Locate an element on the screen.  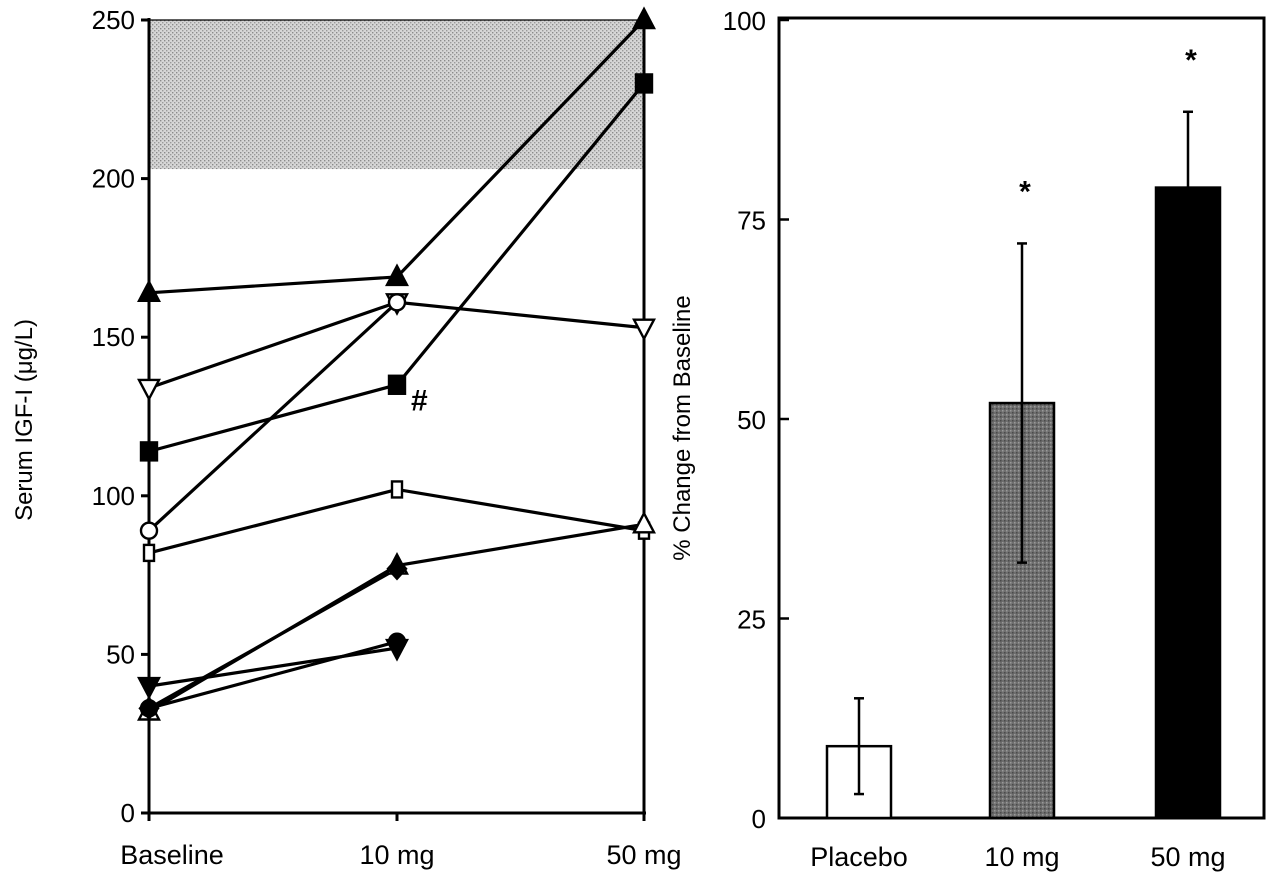
right-y-ticks: 0 25 50 75 100 is located at coordinates (756, 420).